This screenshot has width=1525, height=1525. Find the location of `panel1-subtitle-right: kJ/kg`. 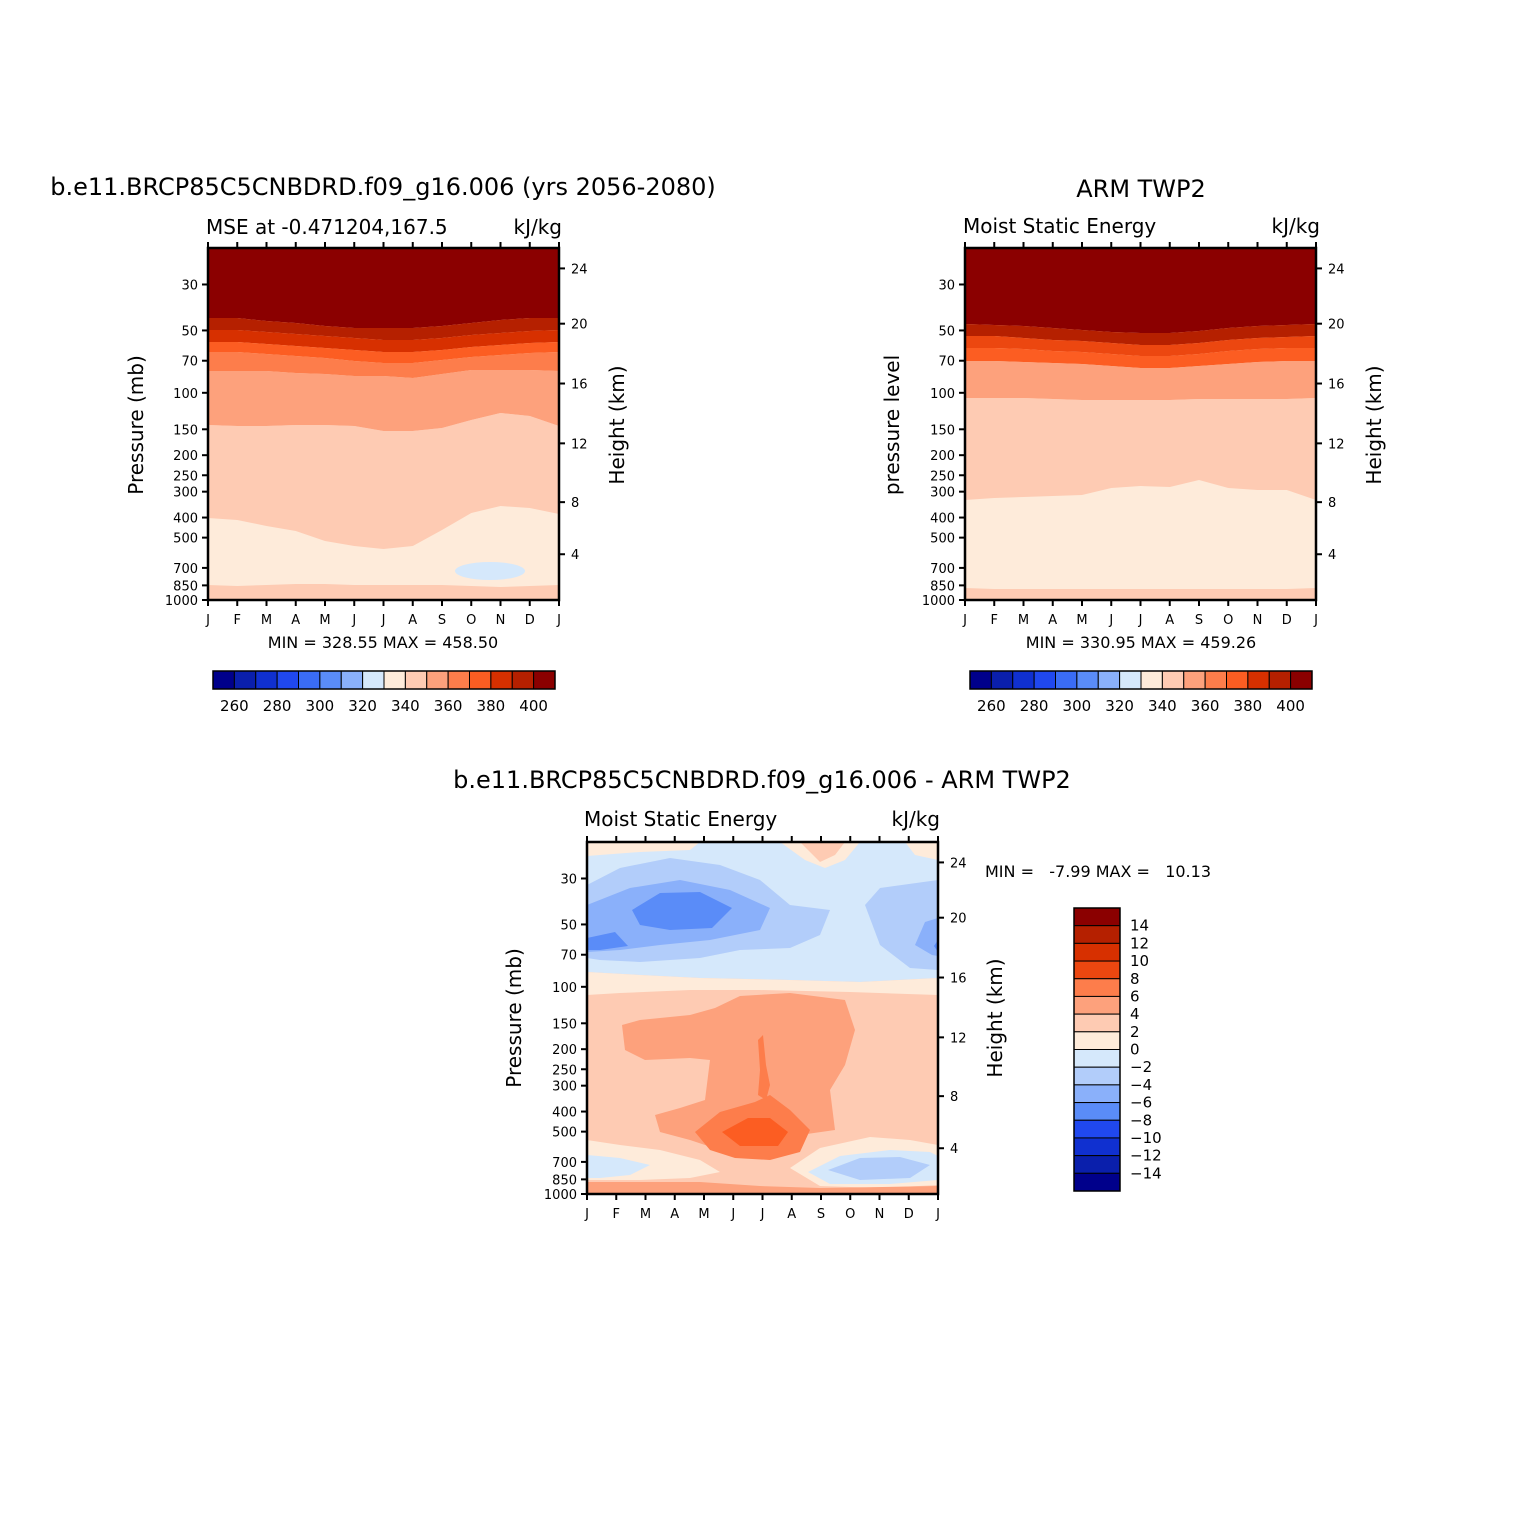

panel1-subtitle-right: kJ/kg is located at coordinates (538, 227).